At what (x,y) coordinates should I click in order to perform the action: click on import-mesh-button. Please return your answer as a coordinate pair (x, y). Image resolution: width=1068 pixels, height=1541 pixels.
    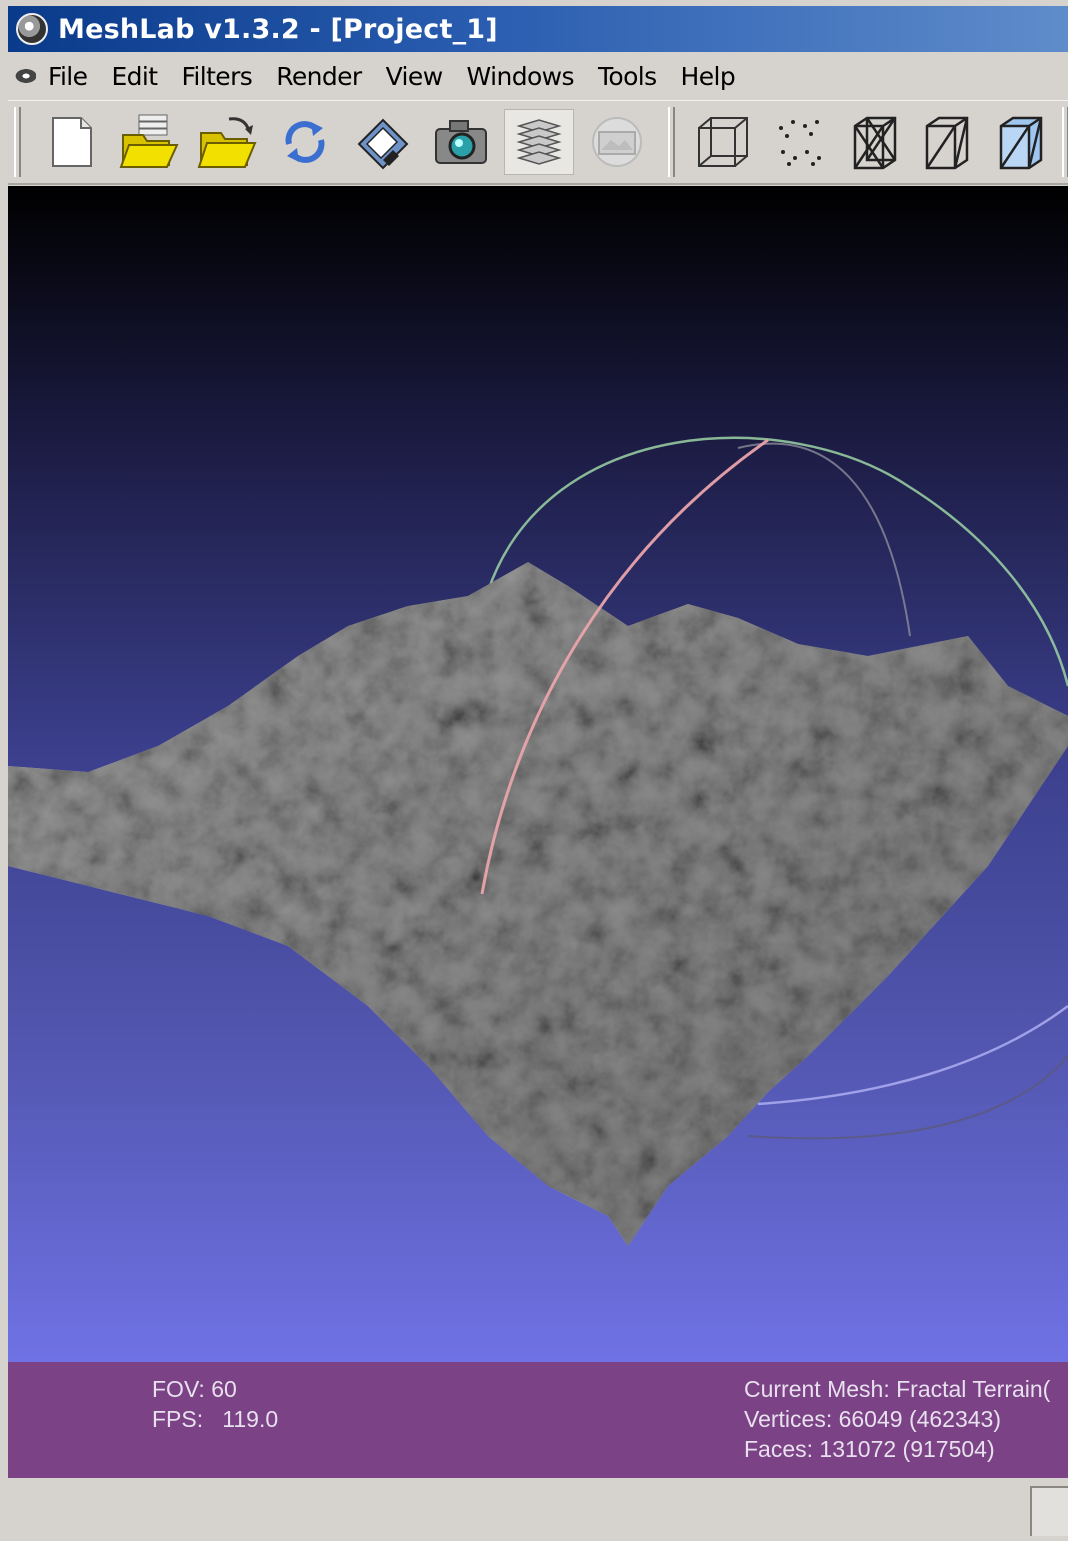
    Looking at the image, I should click on (227, 142).